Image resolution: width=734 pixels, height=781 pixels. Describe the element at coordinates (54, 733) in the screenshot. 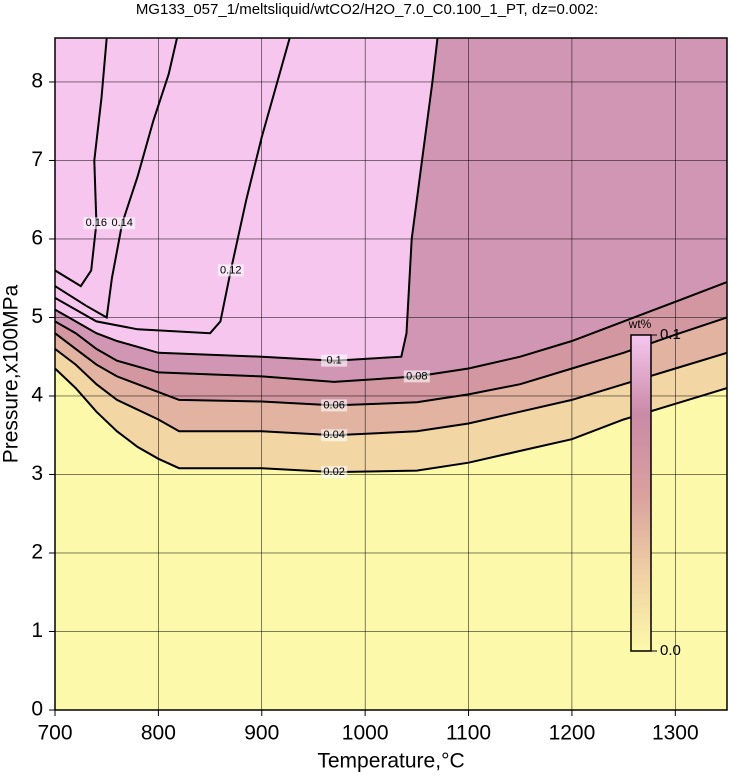

I see `x-tick-label: 700` at that location.